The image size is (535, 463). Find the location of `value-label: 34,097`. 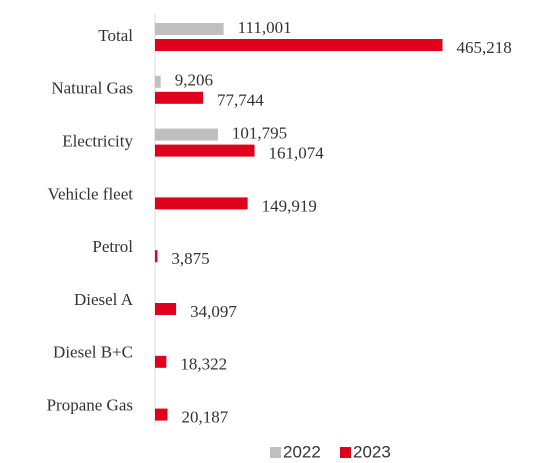

value-label: 34,097 is located at coordinates (213, 311).